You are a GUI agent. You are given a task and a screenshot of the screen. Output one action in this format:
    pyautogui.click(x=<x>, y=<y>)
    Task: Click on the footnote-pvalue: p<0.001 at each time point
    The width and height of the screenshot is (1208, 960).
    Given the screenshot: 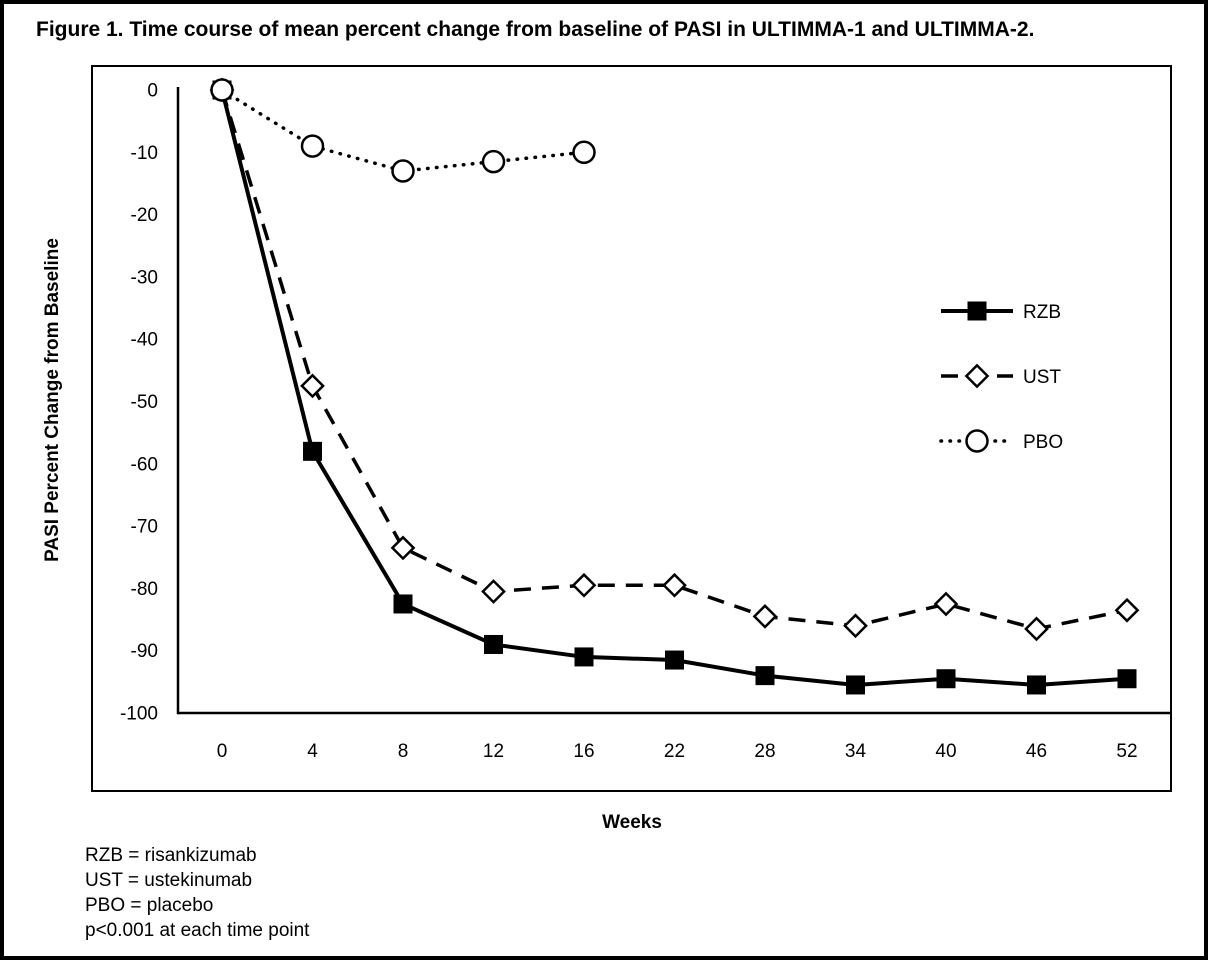 What is the action you would take?
    pyautogui.click(x=197, y=930)
    